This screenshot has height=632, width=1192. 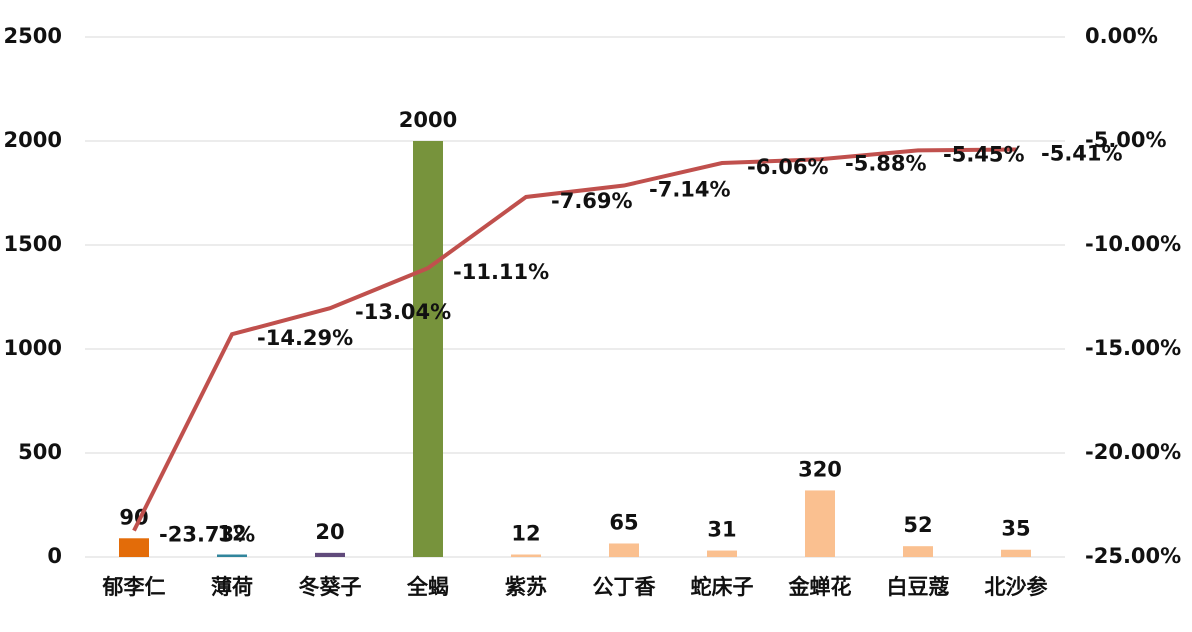 What do you see at coordinates (1082, 154) in the screenshot?
I see `line-value-label: -5.41%` at bounding box center [1082, 154].